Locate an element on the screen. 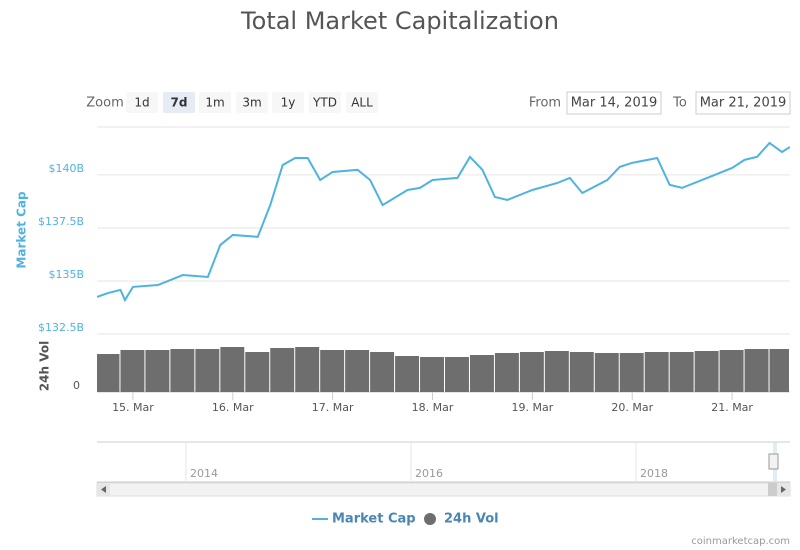 This screenshot has width=800, height=550. x-tick-label: 18. Mar is located at coordinates (433, 407).